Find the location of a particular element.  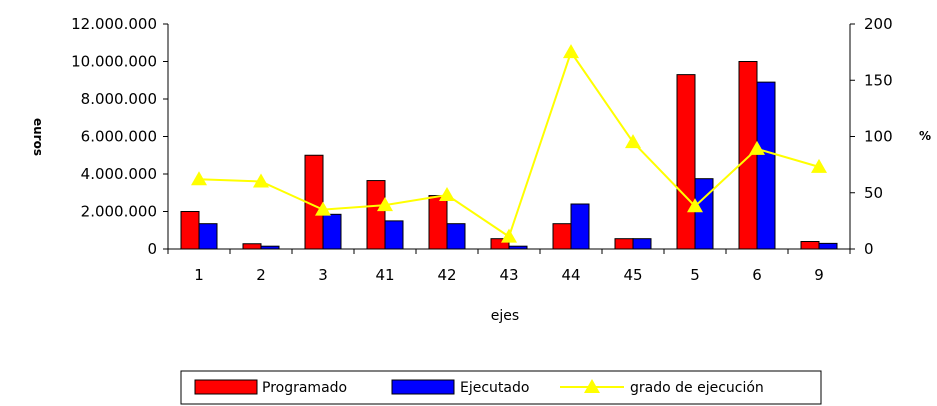

y-tick-label: 12.000.000 is located at coordinates (114, 24).